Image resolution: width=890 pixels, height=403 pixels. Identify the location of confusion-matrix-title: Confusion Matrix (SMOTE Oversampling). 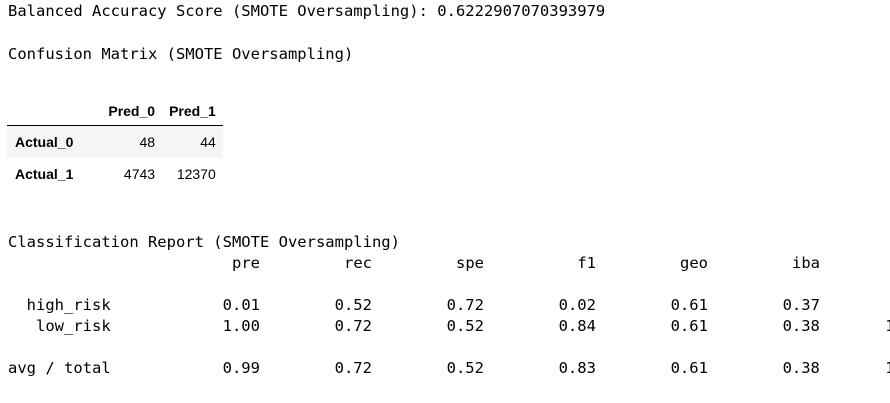
(181, 54).